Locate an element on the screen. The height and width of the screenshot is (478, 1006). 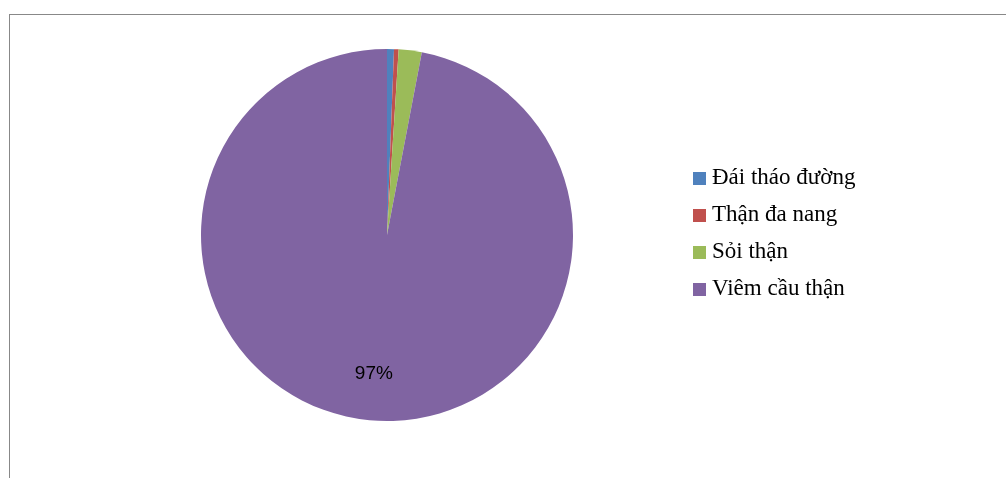
legend-label: Đái tháo đường is located at coordinates (784, 177).